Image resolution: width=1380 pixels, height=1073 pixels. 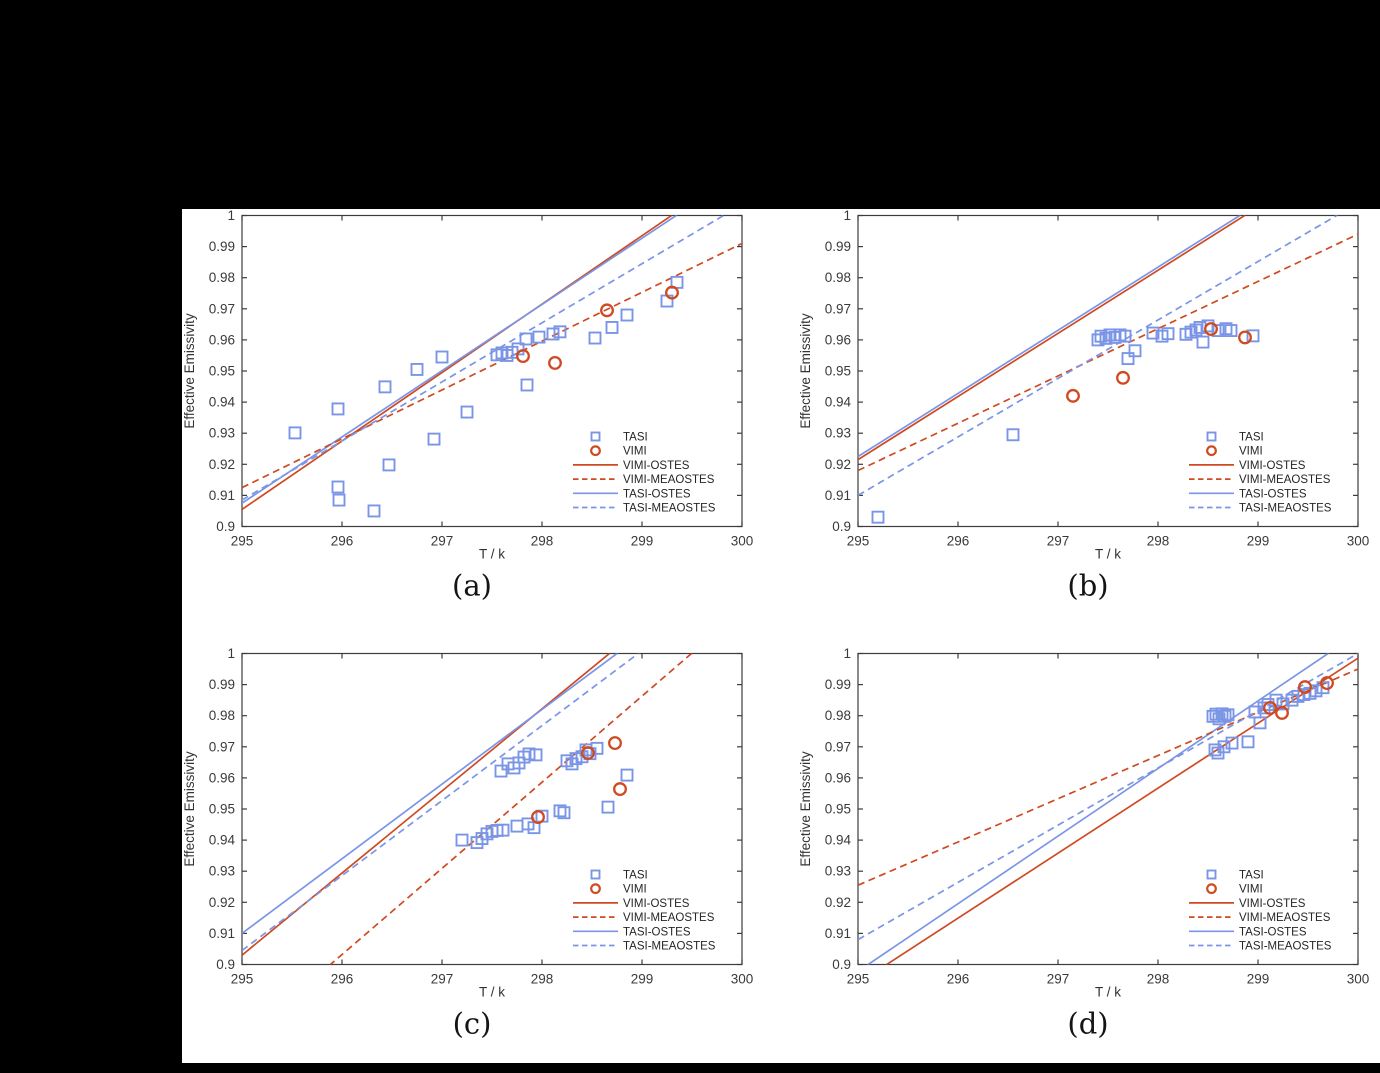 What do you see at coordinates (542, 541) in the screenshot?
I see `x-tick-label: 298` at bounding box center [542, 541].